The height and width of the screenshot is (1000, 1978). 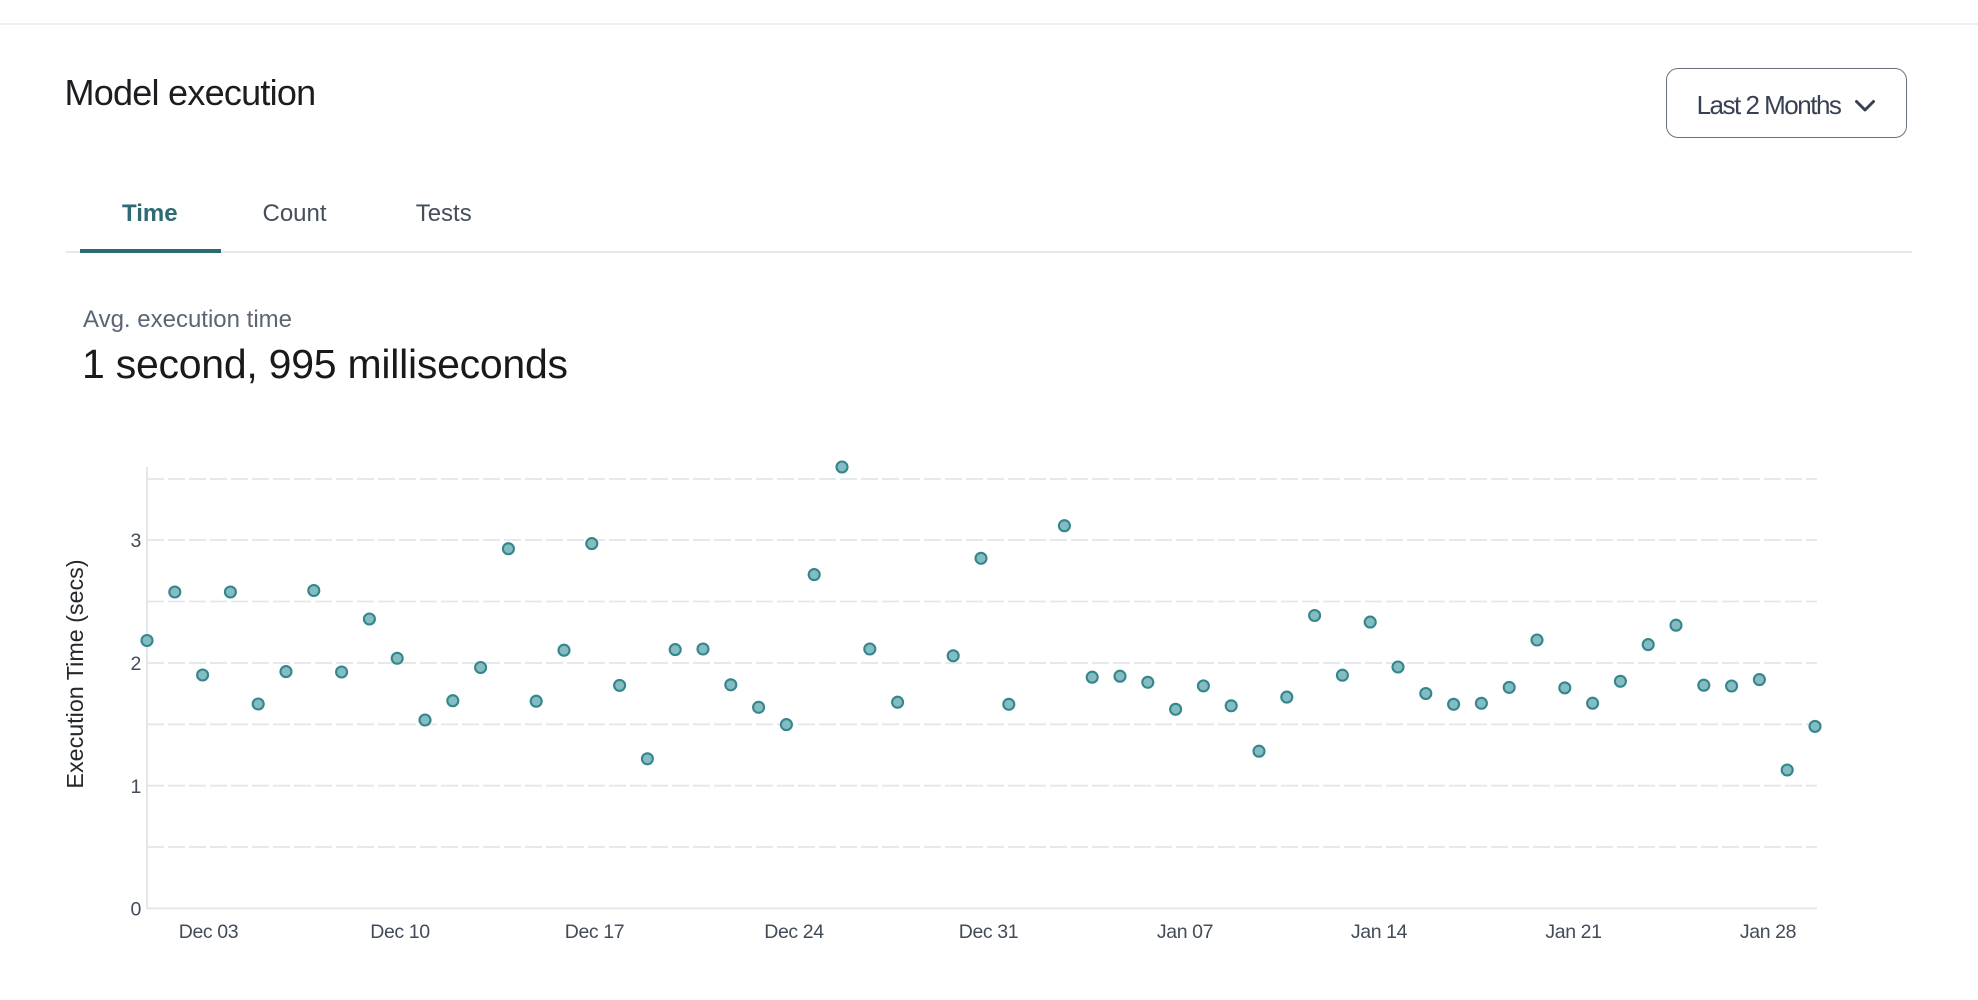 What do you see at coordinates (1573, 932) in the screenshot?
I see `svg-text: Jan 21` at bounding box center [1573, 932].